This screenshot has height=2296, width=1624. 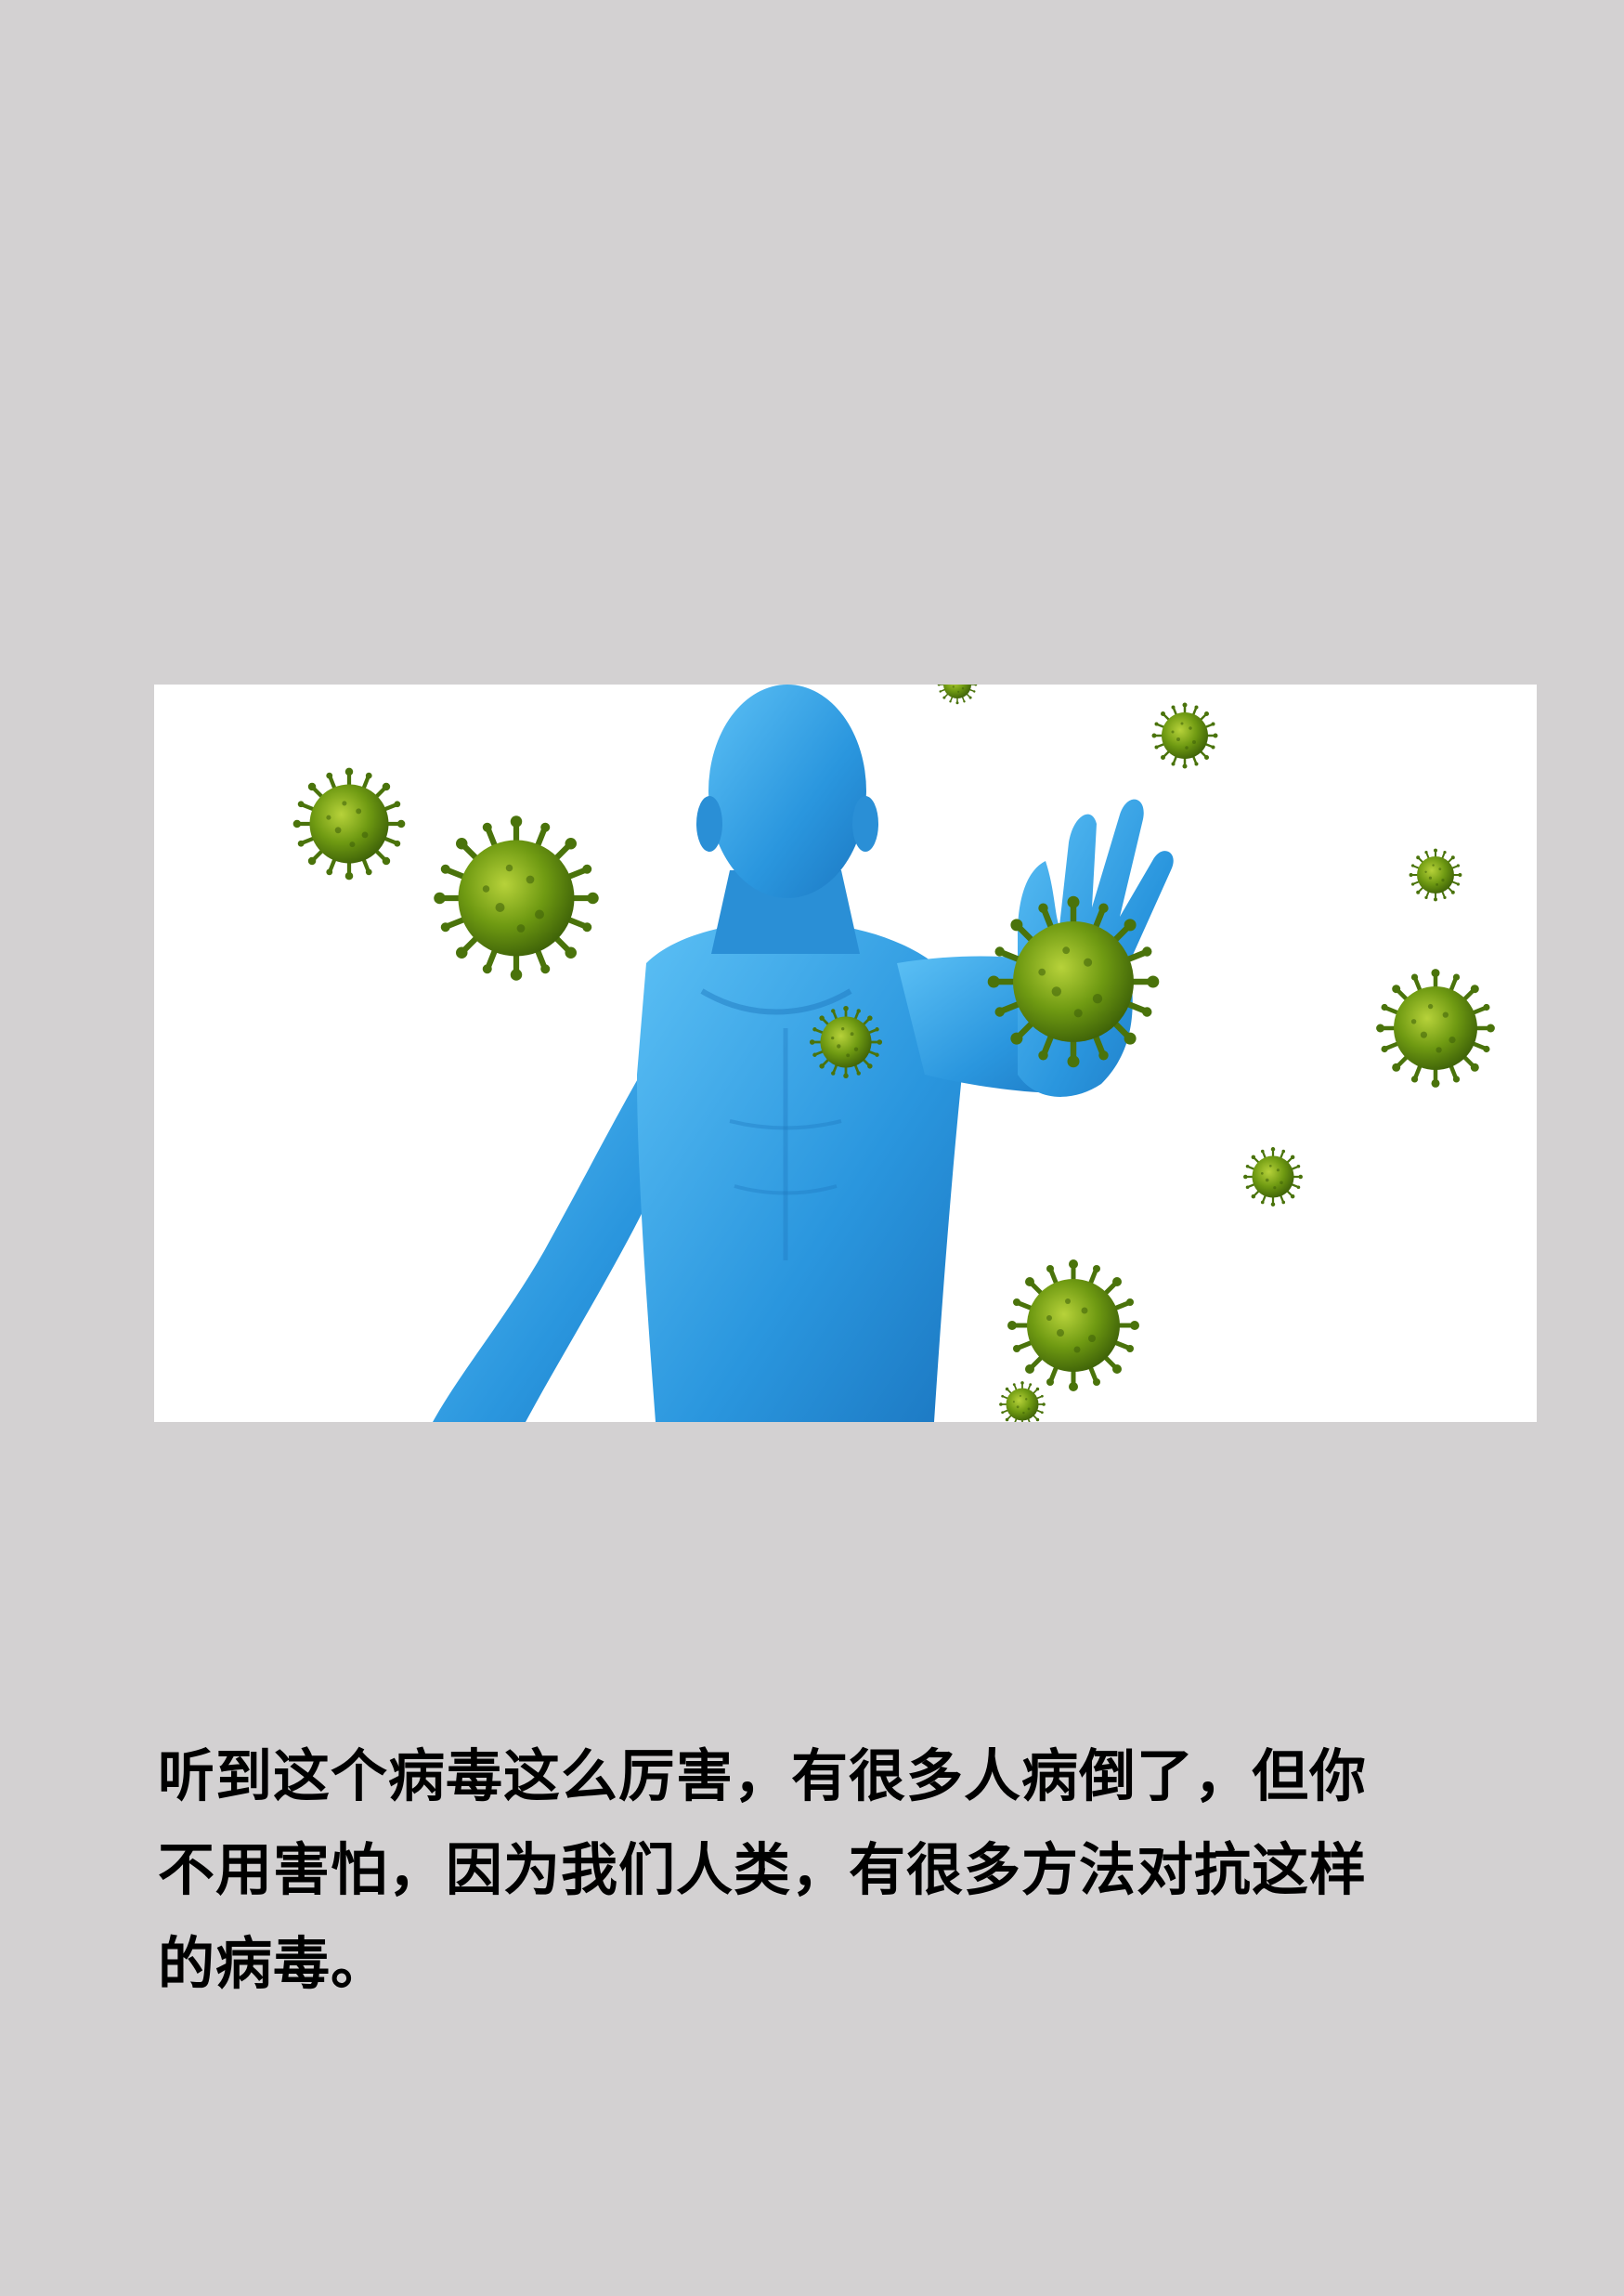 I want to click on body-line-2: 不用害怕，因为我们人类，有很多方法对抗这样, so click(x=763, y=1870).